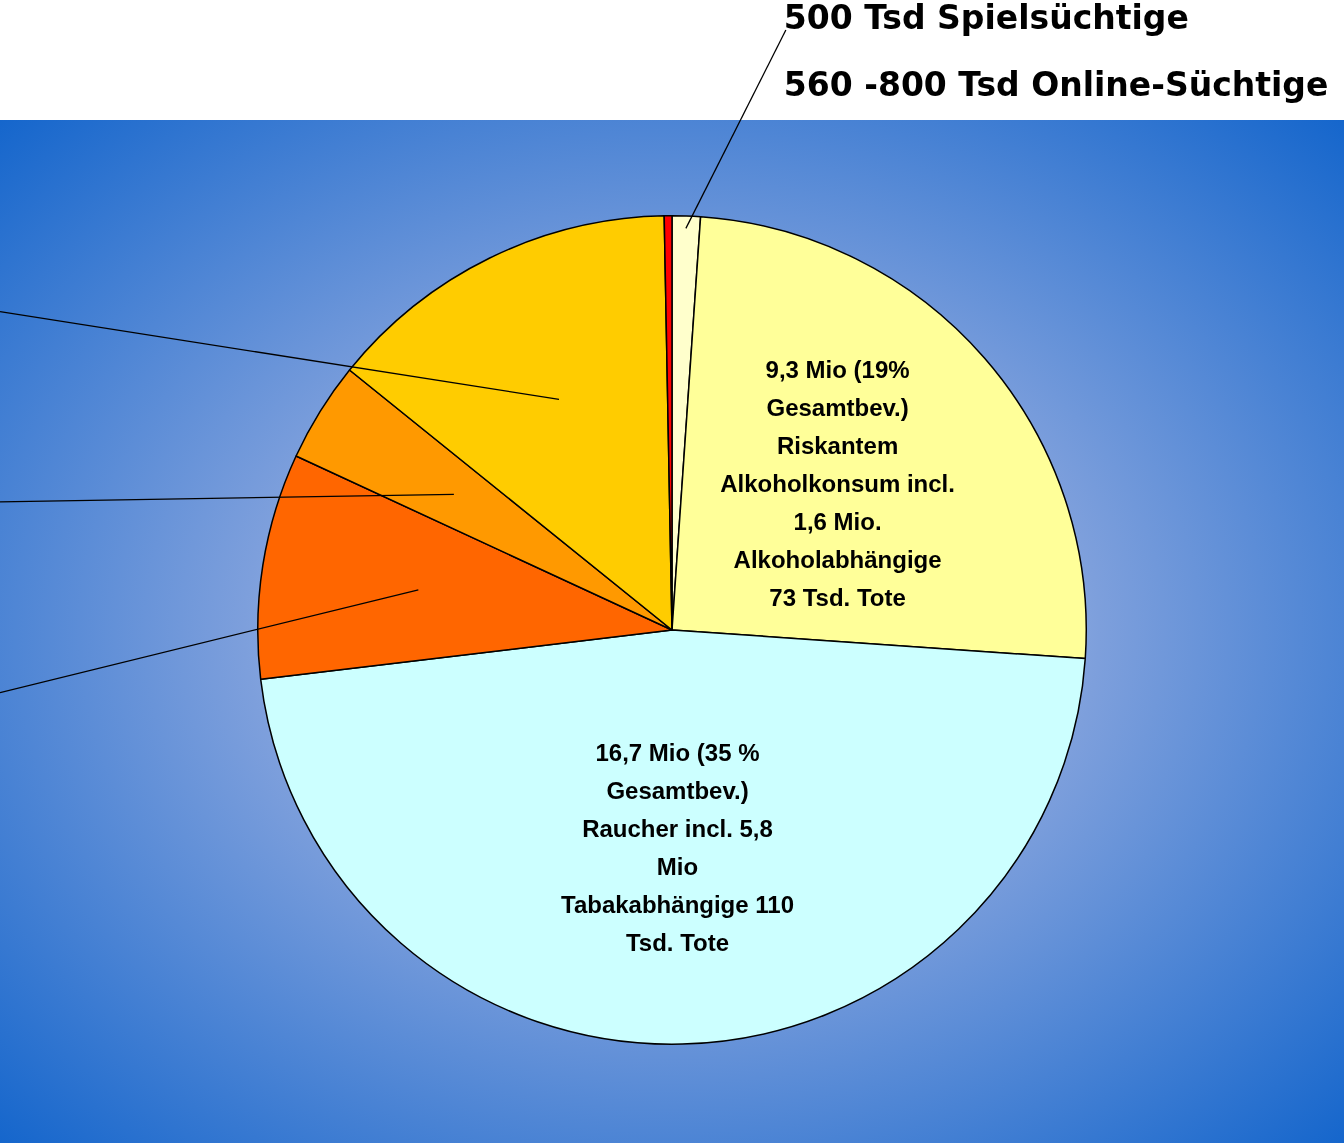  I want to click on slice-label: 560 -800 Tsd Online-Süchtige, so click(1056, 84).